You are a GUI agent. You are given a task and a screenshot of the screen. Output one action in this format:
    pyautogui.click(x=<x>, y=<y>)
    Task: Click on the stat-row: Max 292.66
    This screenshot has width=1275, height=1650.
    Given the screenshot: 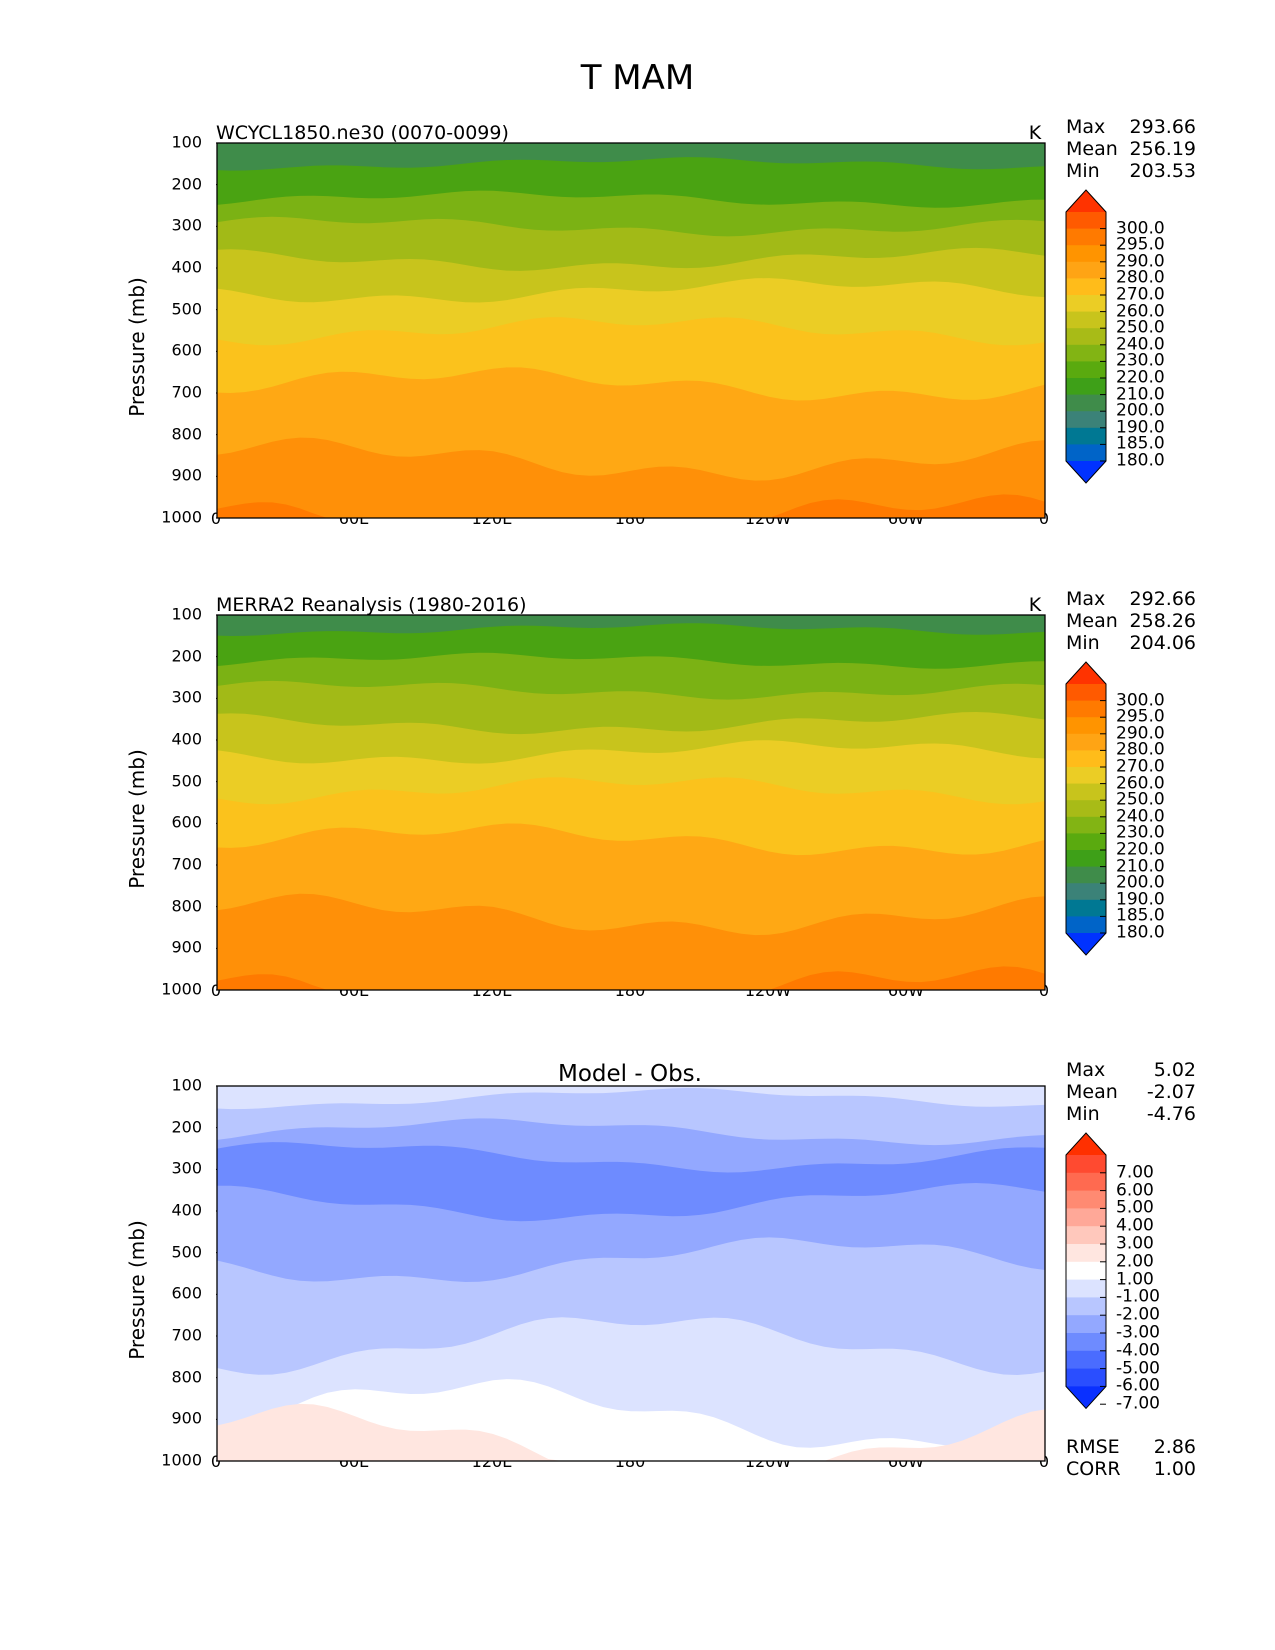 What is the action you would take?
    pyautogui.click(x=1131, y=599)
    